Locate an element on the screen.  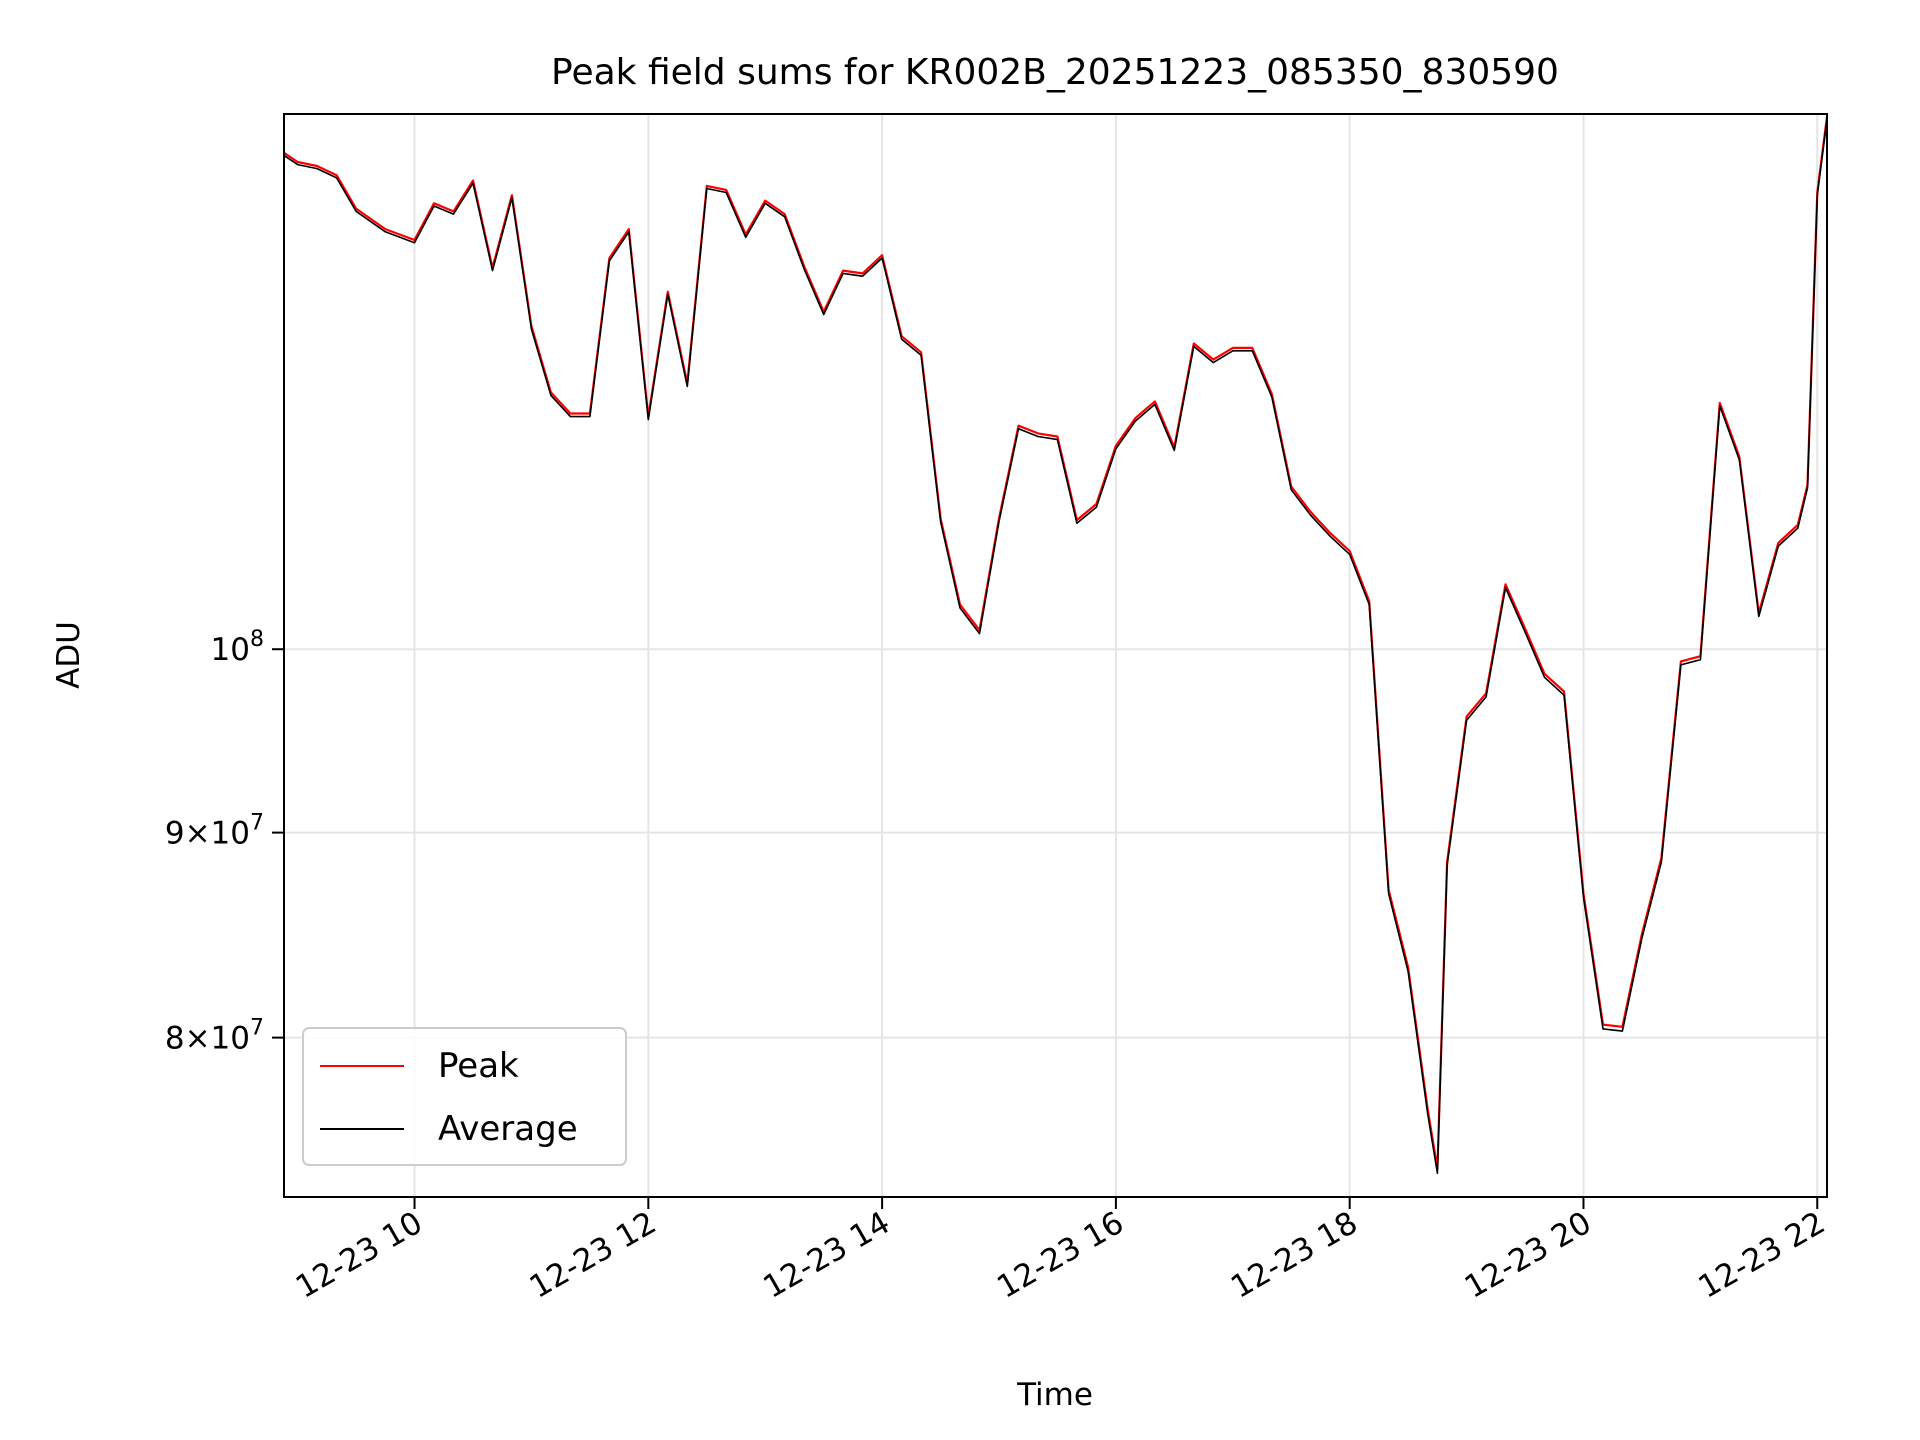
legend: Peak Average is located at coordinates (464, 1096).